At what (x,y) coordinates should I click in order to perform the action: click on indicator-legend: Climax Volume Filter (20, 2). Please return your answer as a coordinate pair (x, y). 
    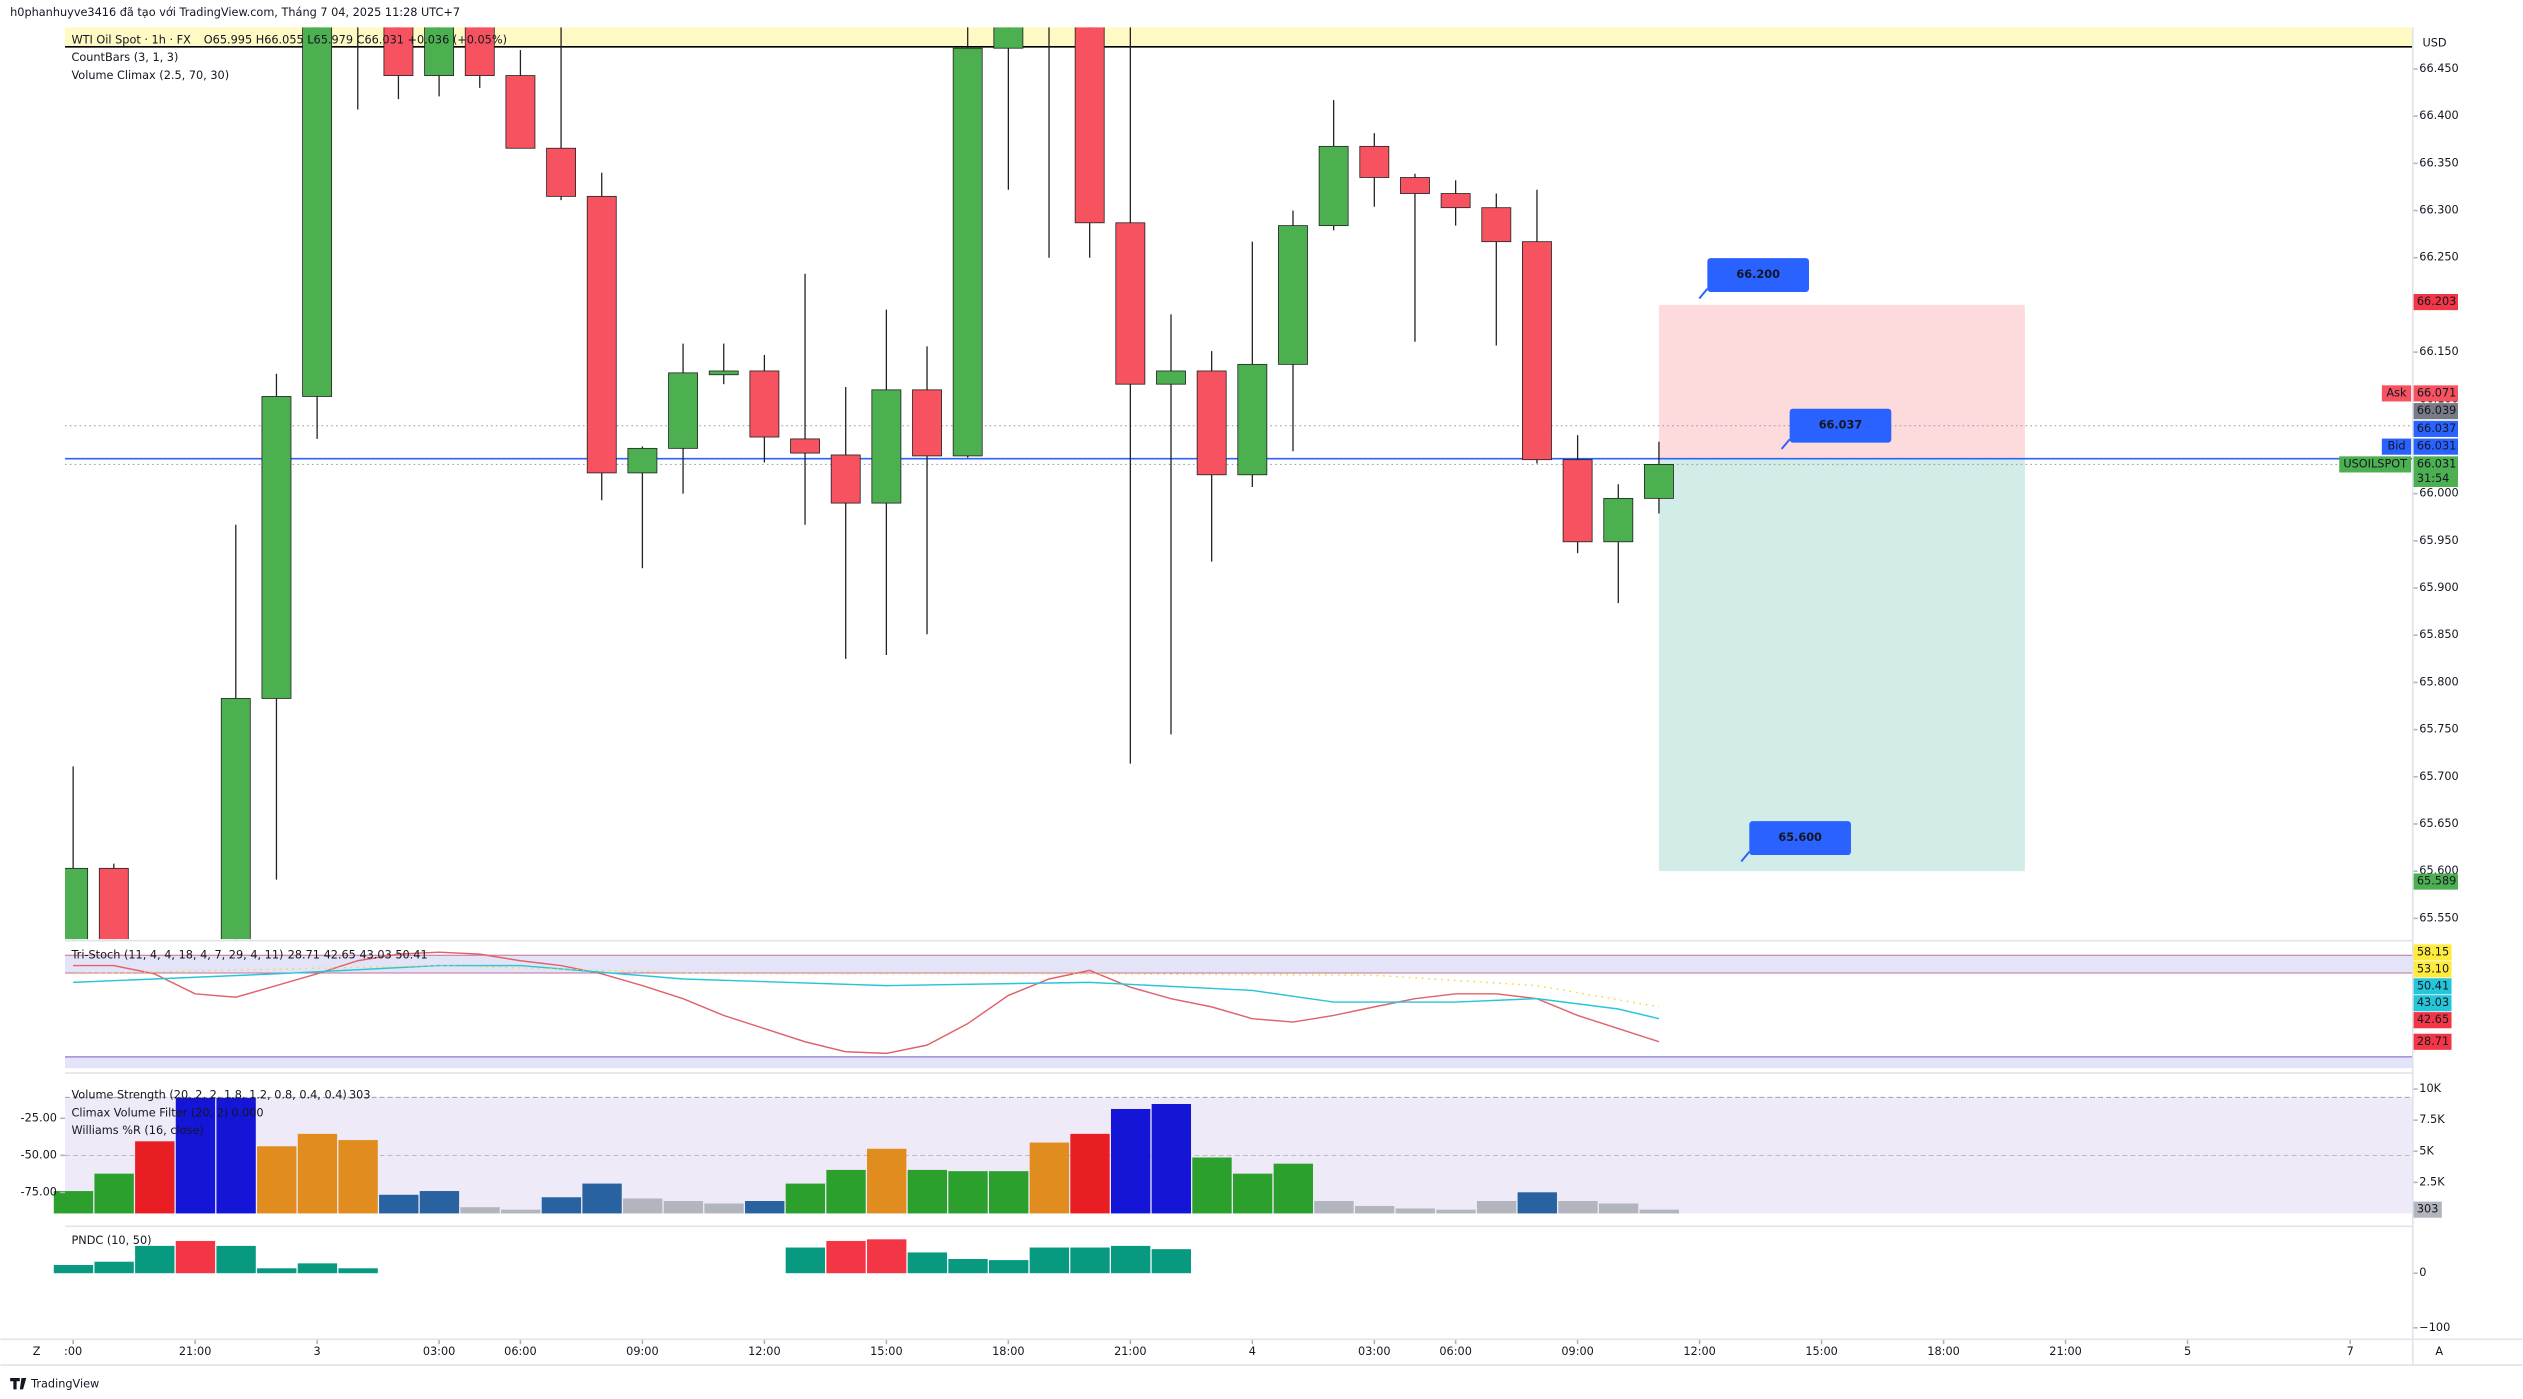
    Looking at the image, I should click on (149, 1112).